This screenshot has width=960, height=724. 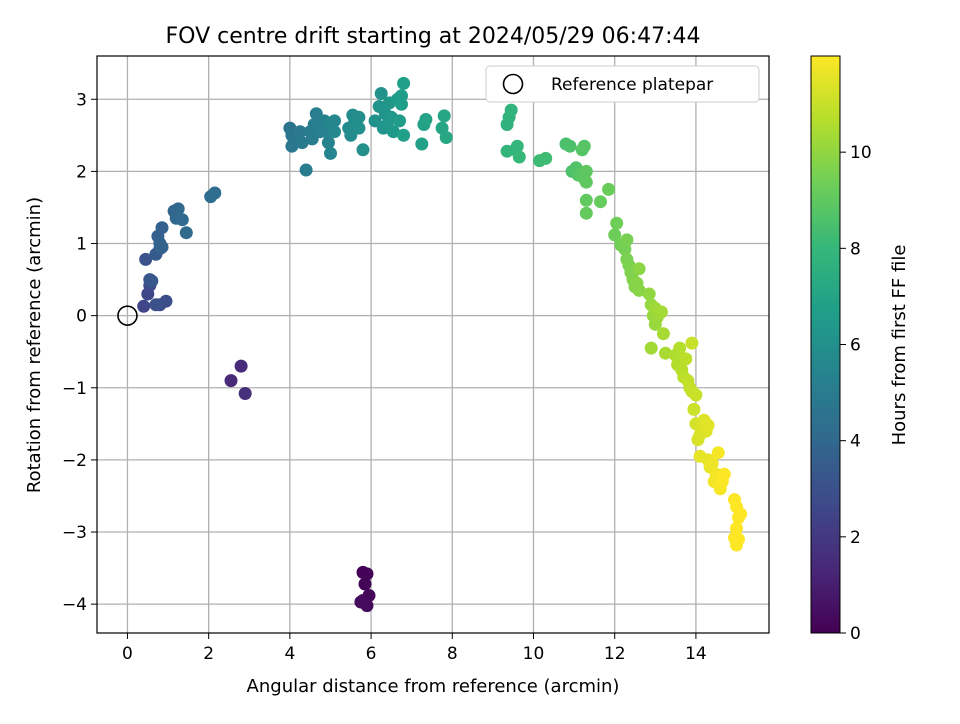 I want to click on x-tick-label: 10, so click(x=534, y=654).